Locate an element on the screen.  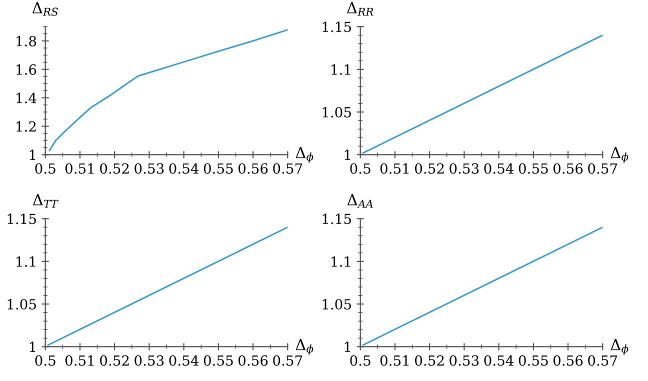
line-series is located at coordinates (168, 90).